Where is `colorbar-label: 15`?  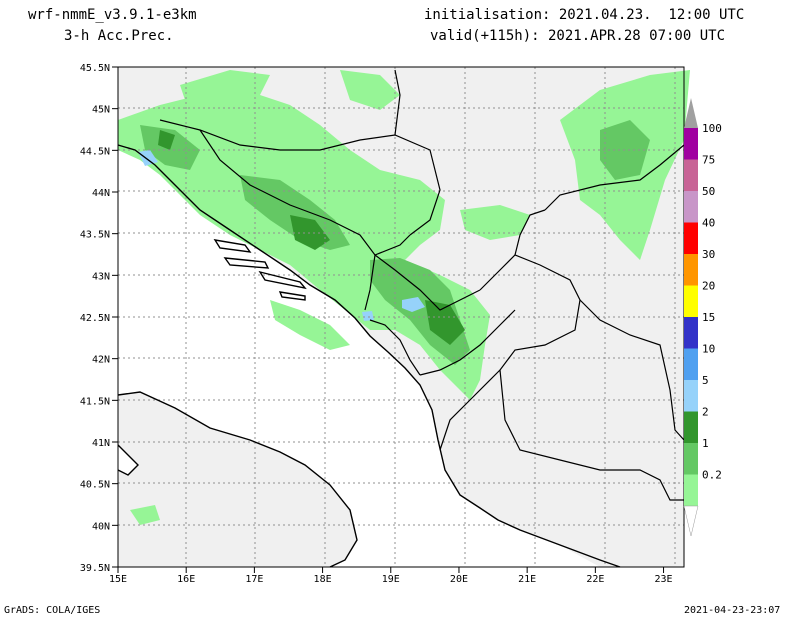 colorbar-label: 15 is located at coordinates (708, 317).